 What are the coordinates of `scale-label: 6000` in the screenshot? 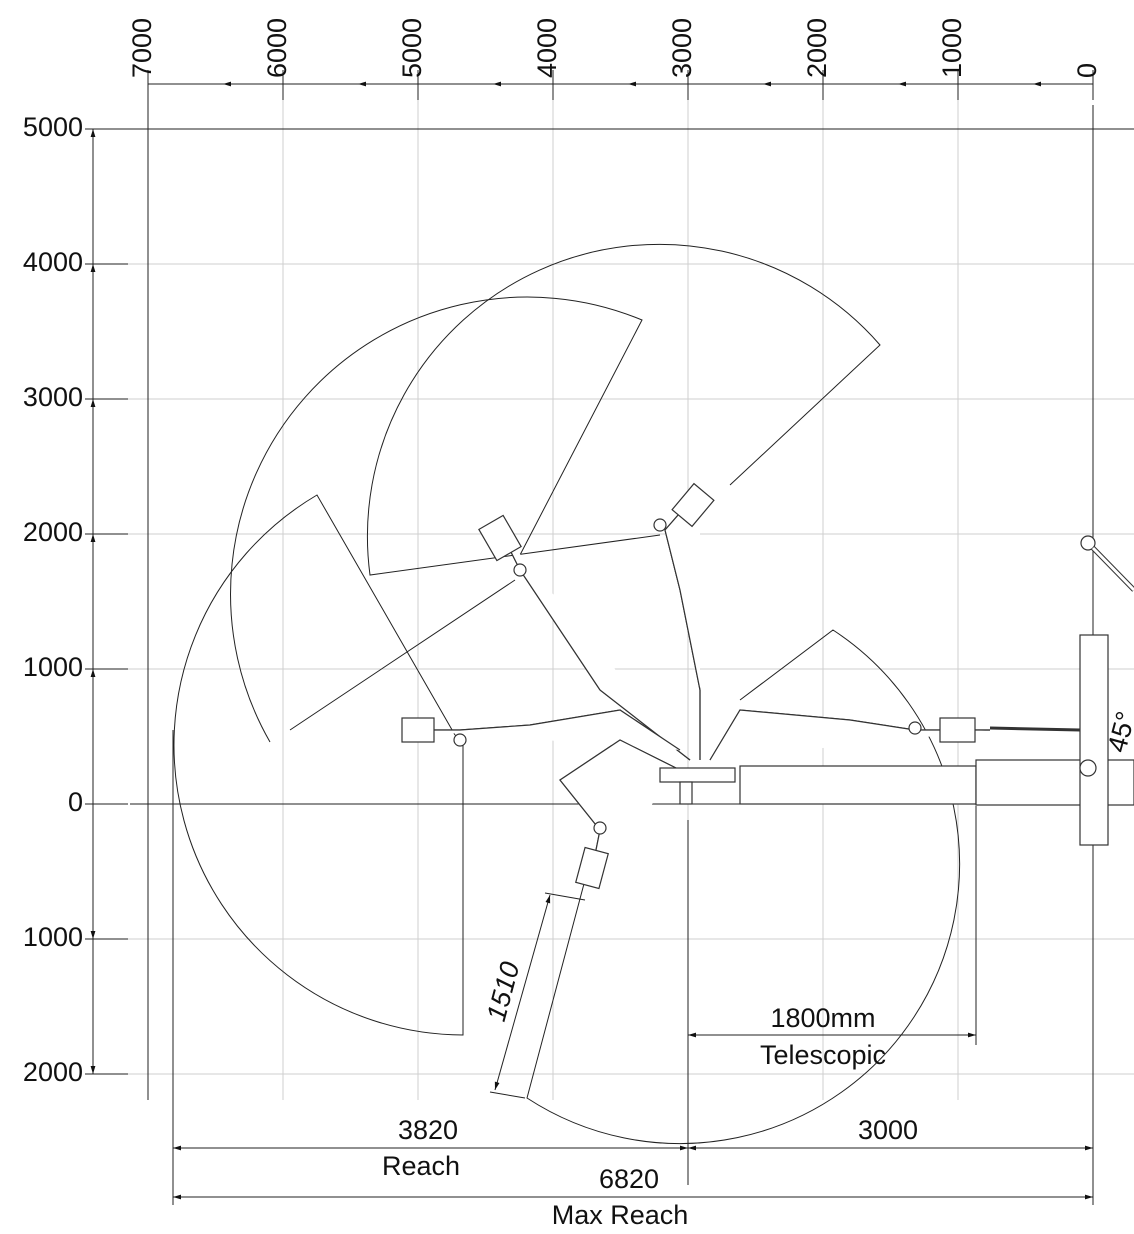 It's located at (277, 48).